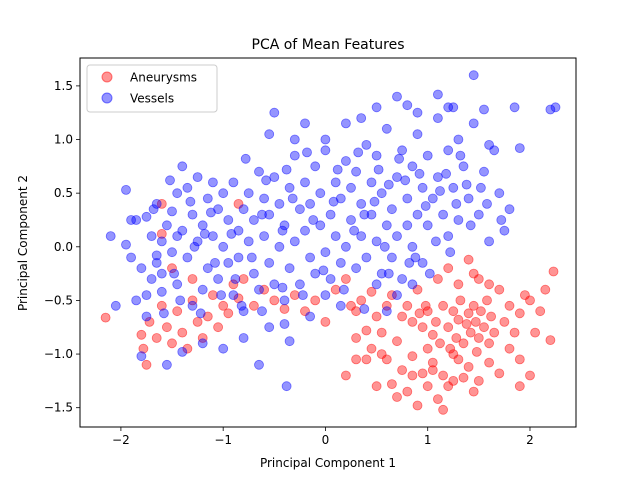  Describe the element at coordinates (58, 354) in the screenshot. I see `y-tick-label: −1.0` at that location.